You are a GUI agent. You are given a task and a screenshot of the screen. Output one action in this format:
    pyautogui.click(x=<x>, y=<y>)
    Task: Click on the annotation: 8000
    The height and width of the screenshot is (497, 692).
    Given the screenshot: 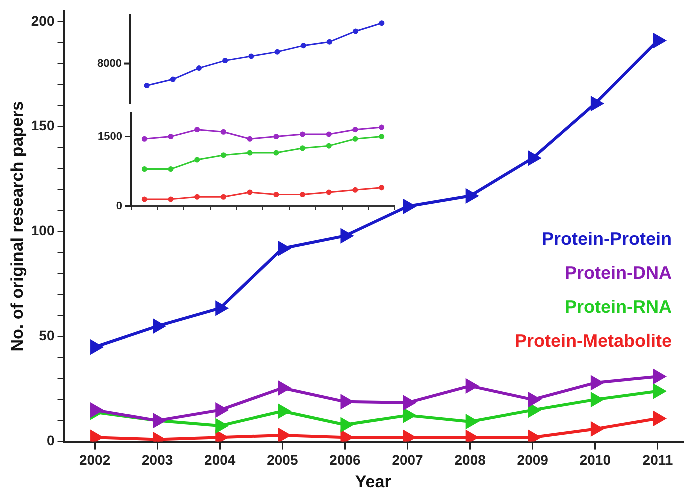 What is the action you would take?
    pyautogui.click(x=110, y=64)
    